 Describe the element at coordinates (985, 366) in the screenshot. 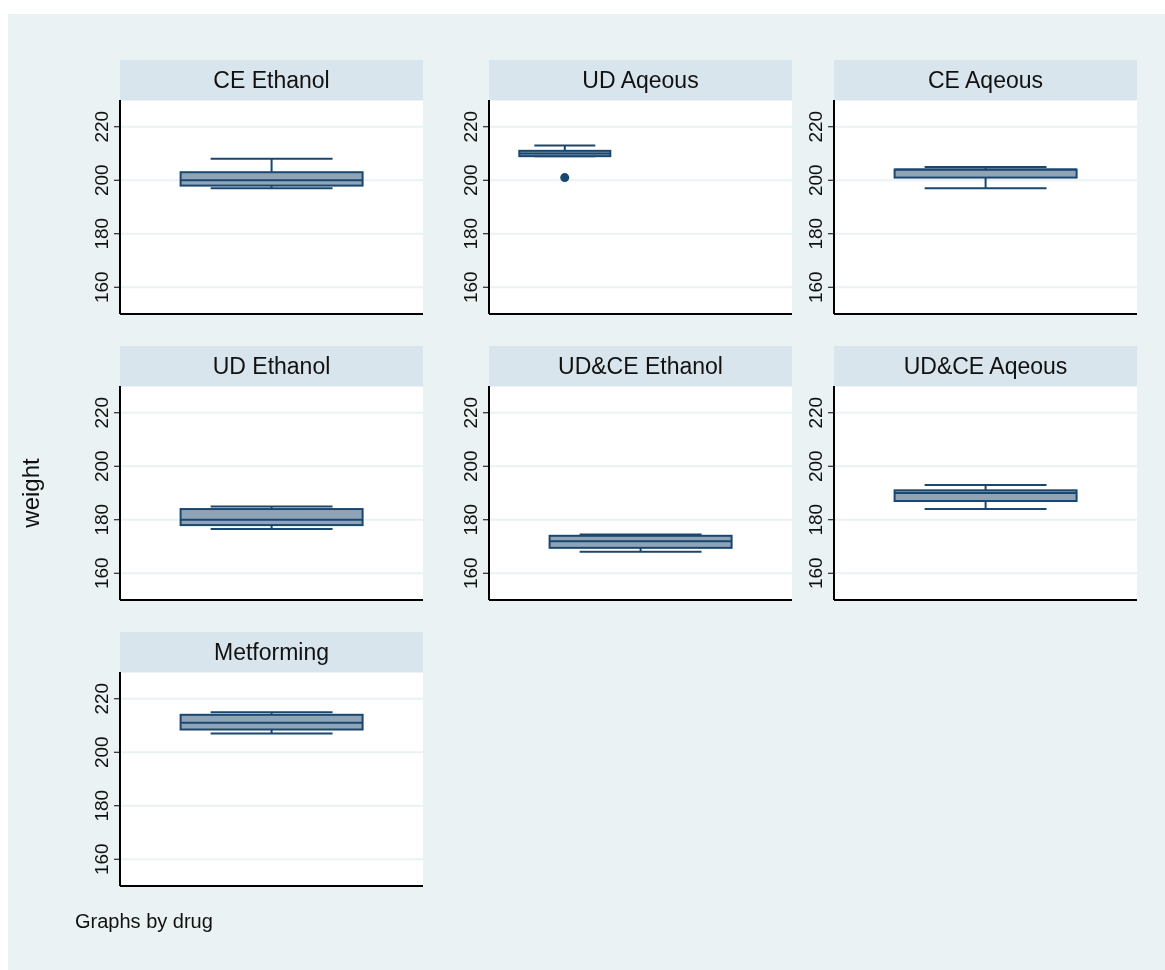

I see `chart-title: UD&CE Aqeous` at that location.